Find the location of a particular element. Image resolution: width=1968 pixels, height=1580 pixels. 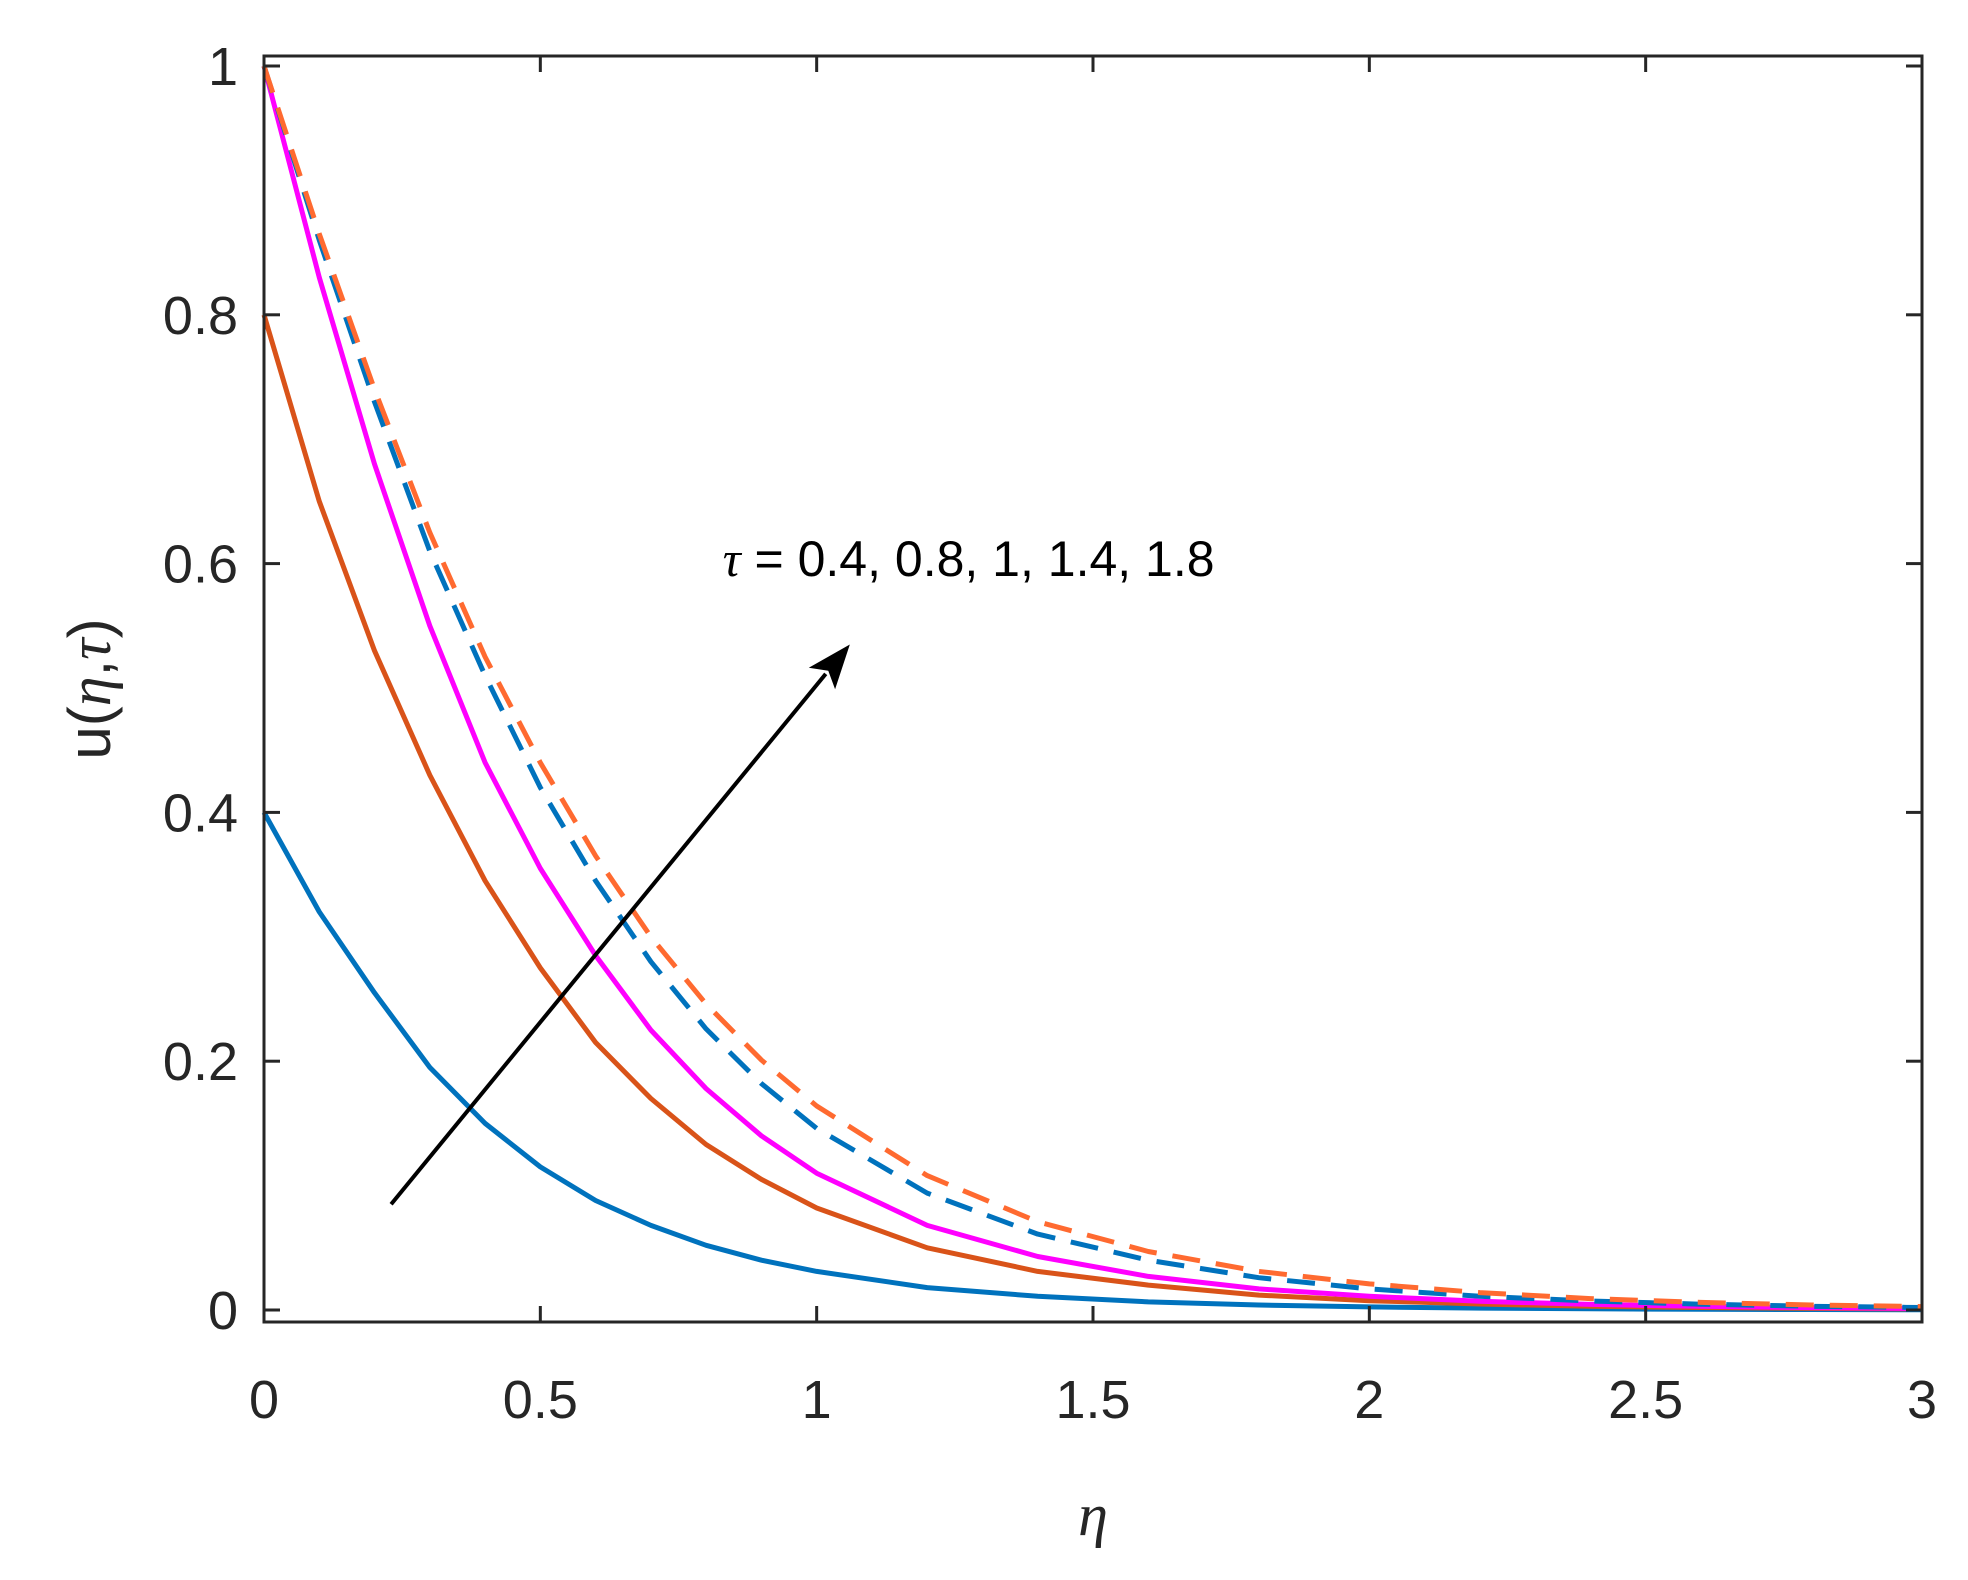

y-axis-label-eta: η is located at coordinates (90, 692).